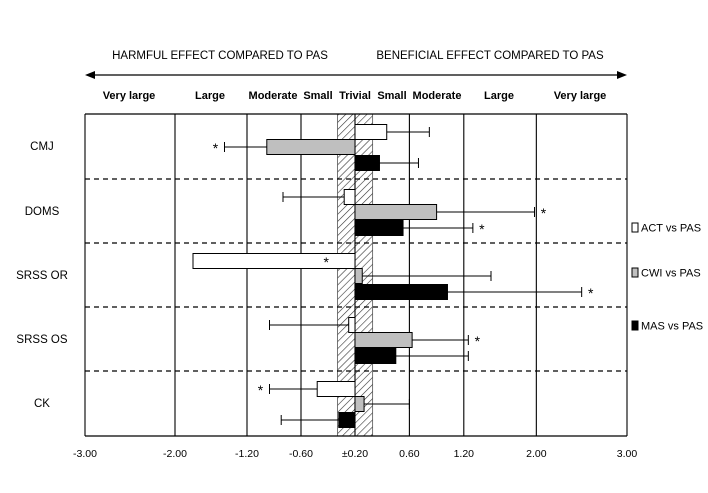 This screenshot has height=493, width=708. What do you see at coordinates (42, 147) in the screenshot?
I see `category-label-cmj: CMJ` at bounding box center [42, 147].